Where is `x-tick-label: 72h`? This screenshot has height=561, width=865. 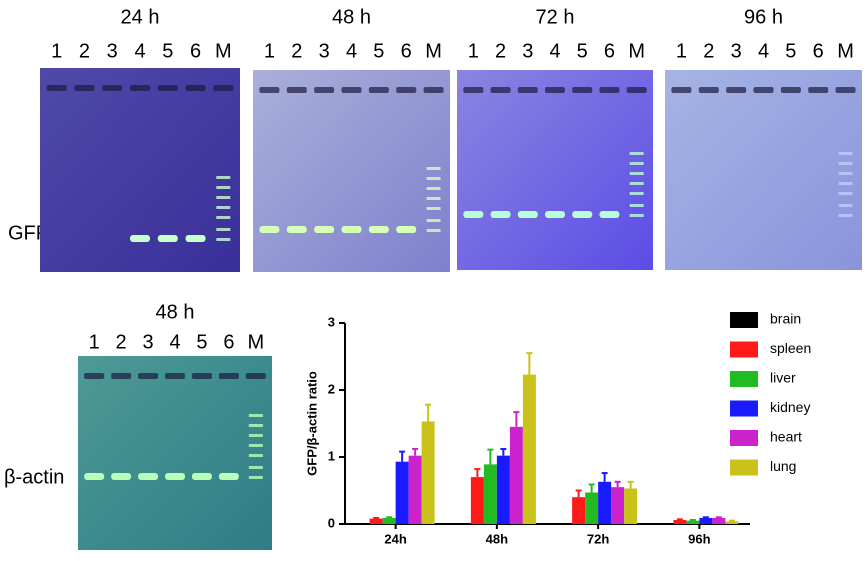 x-tick-label: 72h is located at coordinates (598, 538).